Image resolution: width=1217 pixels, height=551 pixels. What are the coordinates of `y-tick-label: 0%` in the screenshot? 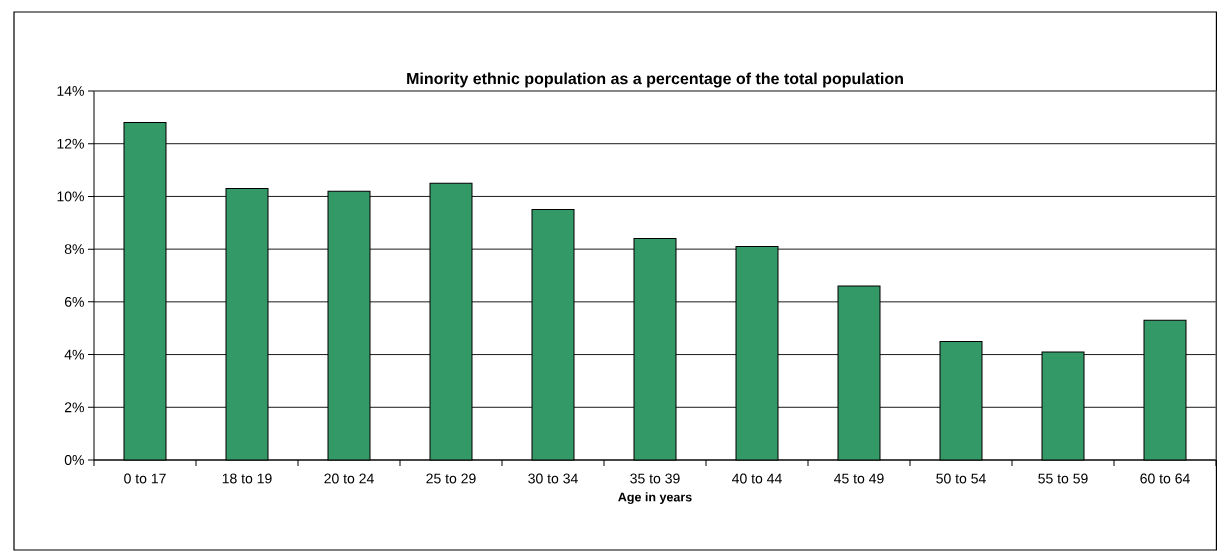 It's located at (74, 460).